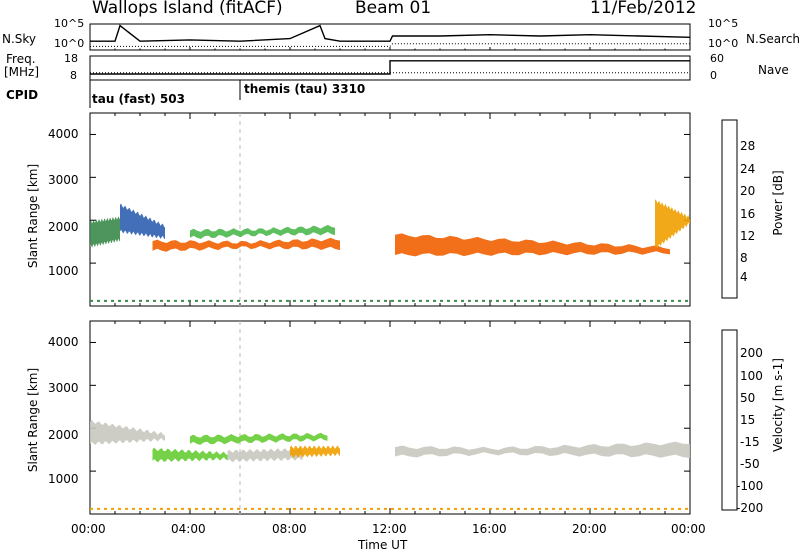  I want to click on velocity-cbar-tick-minus200: -200, so click(750, 508).